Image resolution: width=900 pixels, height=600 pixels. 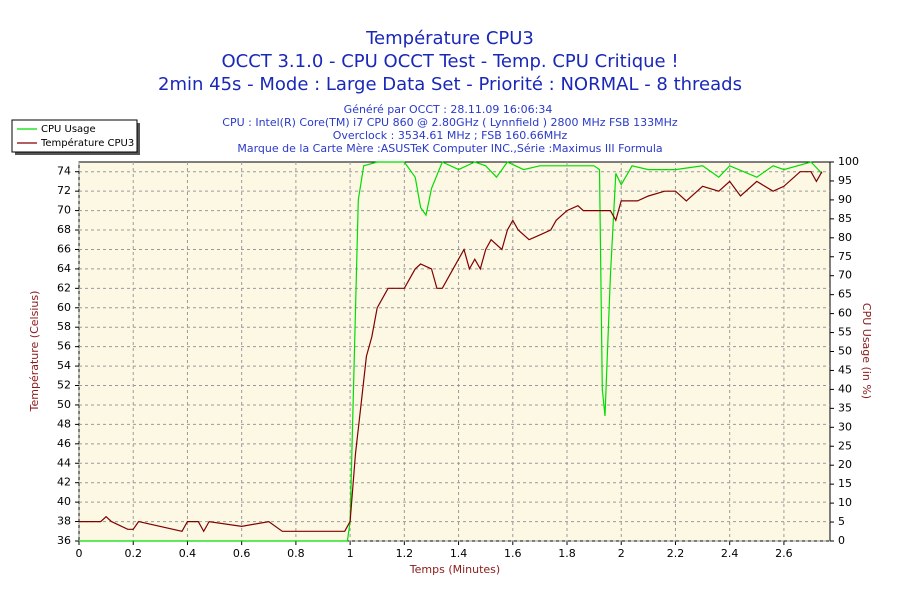 What do you see at coordinates (845, 351) in the screenshot?
I see `y2-tick-label: 50` at bounding box center [845, 351].